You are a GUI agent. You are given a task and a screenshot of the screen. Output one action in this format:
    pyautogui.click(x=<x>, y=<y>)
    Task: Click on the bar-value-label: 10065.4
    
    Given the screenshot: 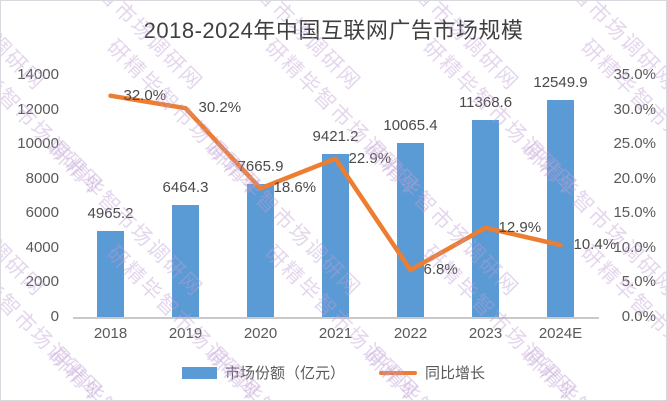 What is the action you would take?
    pyautogui.click(x=410, y=125)
    